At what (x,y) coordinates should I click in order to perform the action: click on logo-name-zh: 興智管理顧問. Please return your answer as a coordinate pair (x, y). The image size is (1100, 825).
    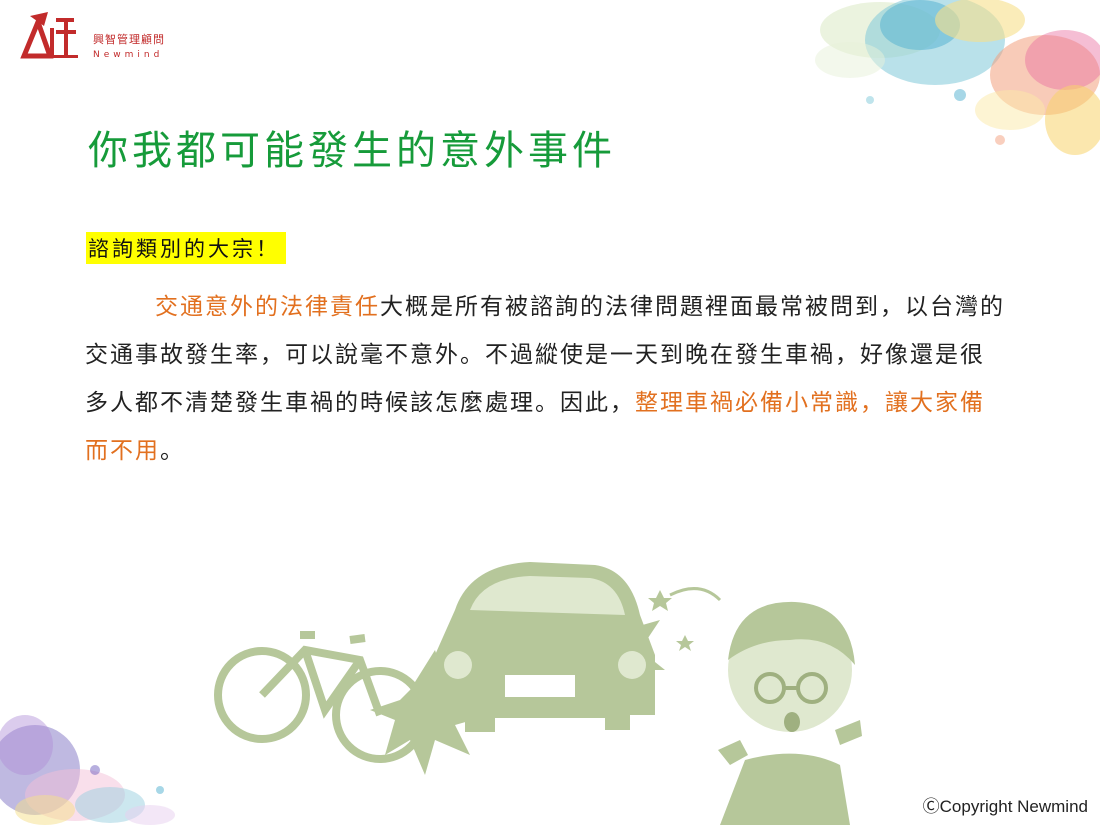
    Looking at the image, I should click on (129, 39).